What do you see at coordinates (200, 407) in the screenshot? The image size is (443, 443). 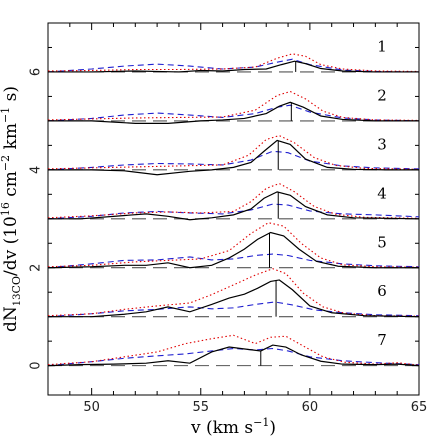 I see `x-tick-label: 55` at bounding box center [200, 407].